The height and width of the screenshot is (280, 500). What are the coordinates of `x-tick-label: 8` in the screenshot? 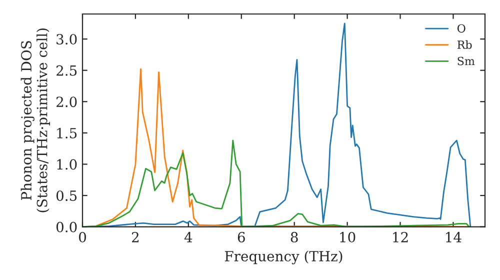 It's located at (294, 237).